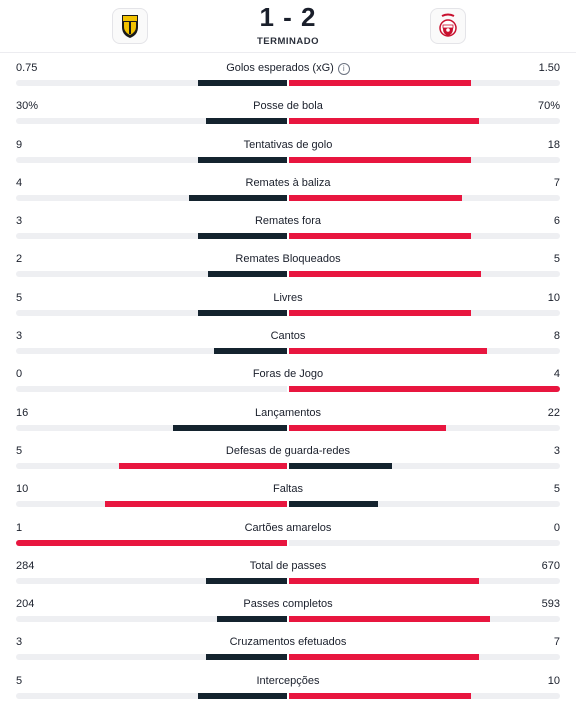  I want to click on away-stat-value: 1.50, so click(549, 68).